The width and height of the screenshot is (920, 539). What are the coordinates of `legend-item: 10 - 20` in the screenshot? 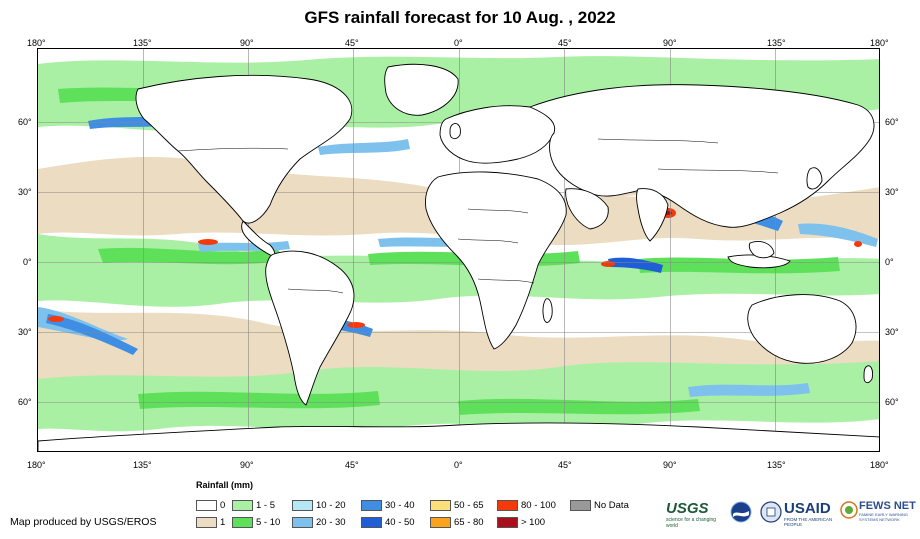 It's located at (319, 505).